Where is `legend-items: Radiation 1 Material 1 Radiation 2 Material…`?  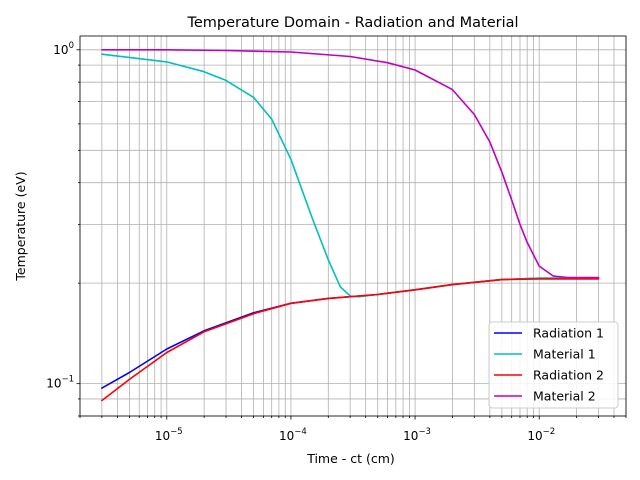
legend-items: Radiation 1 Material 1 Radiation 2 Material… is located at coordinates (549, 365).